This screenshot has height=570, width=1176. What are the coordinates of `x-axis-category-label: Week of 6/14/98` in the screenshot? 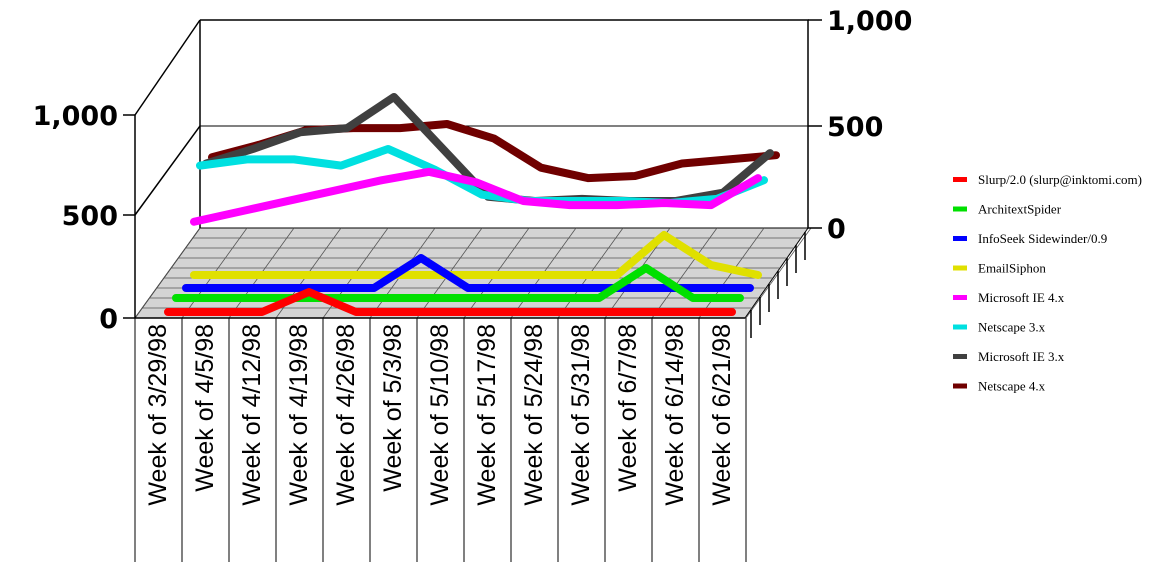 It's located at (675, 415).